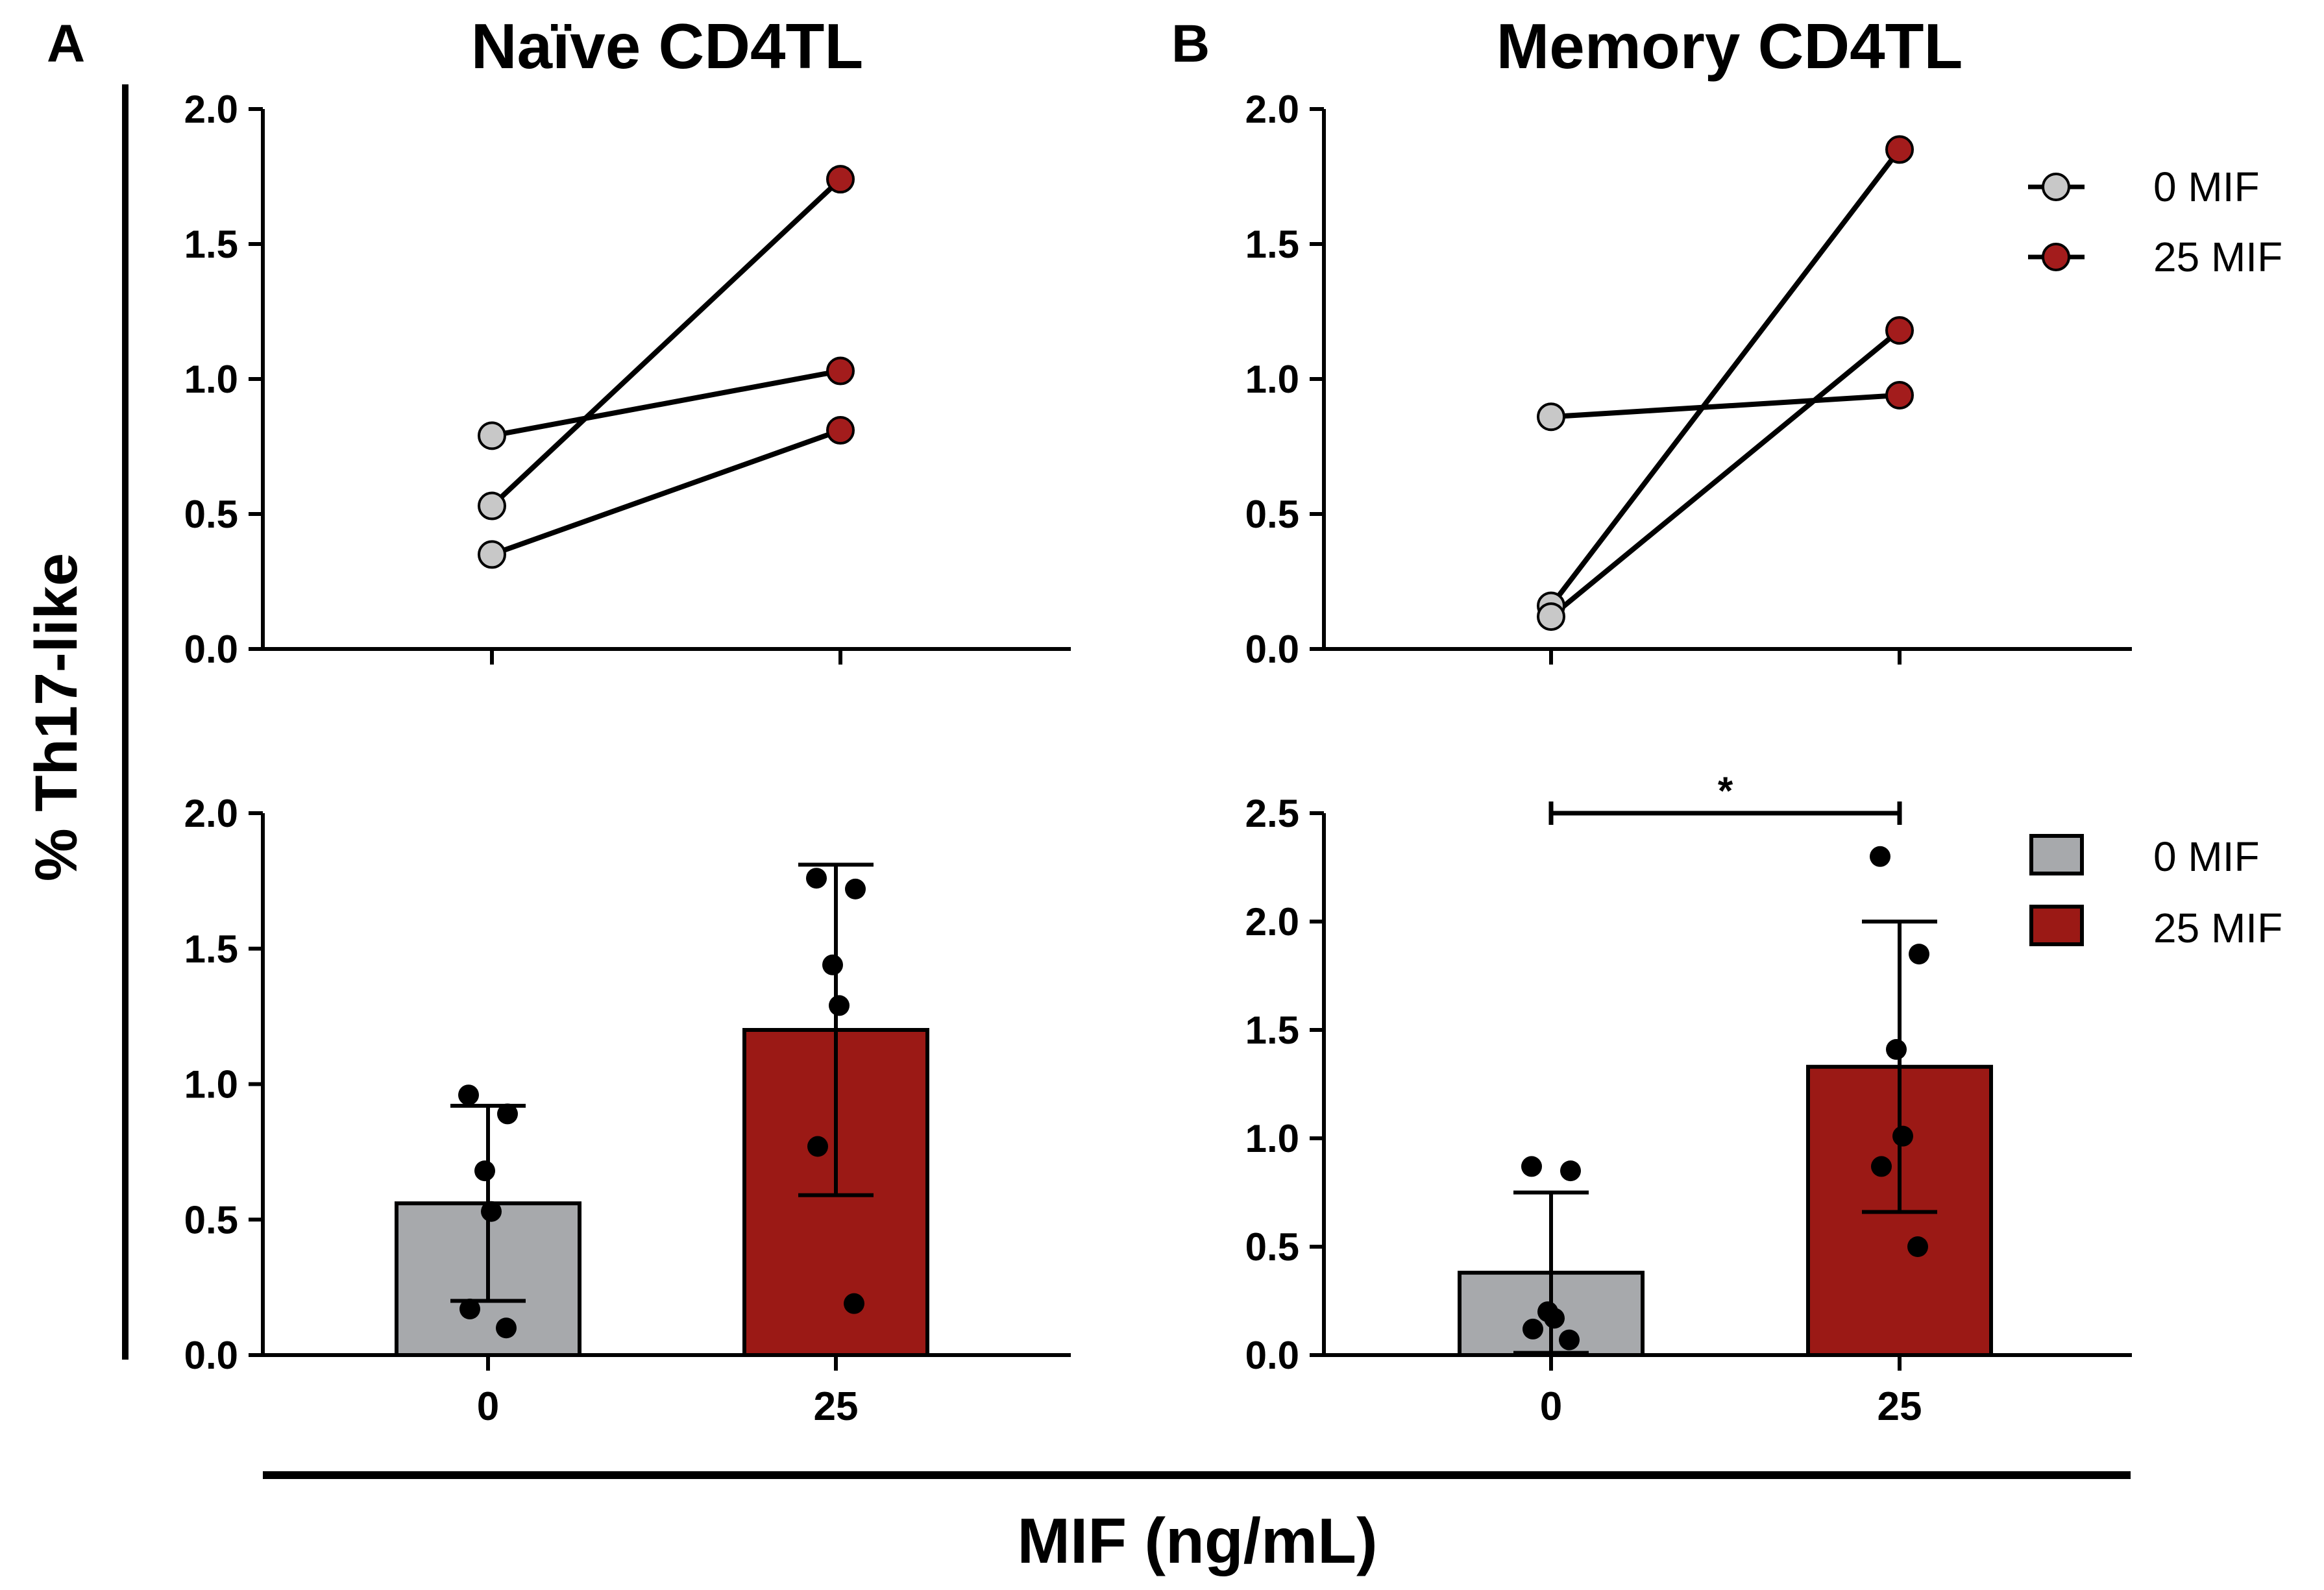  Describe the element at coordinates (211, 110) in the screenshot. I see `a-top-ytick-label-4: 2.0` at that location.